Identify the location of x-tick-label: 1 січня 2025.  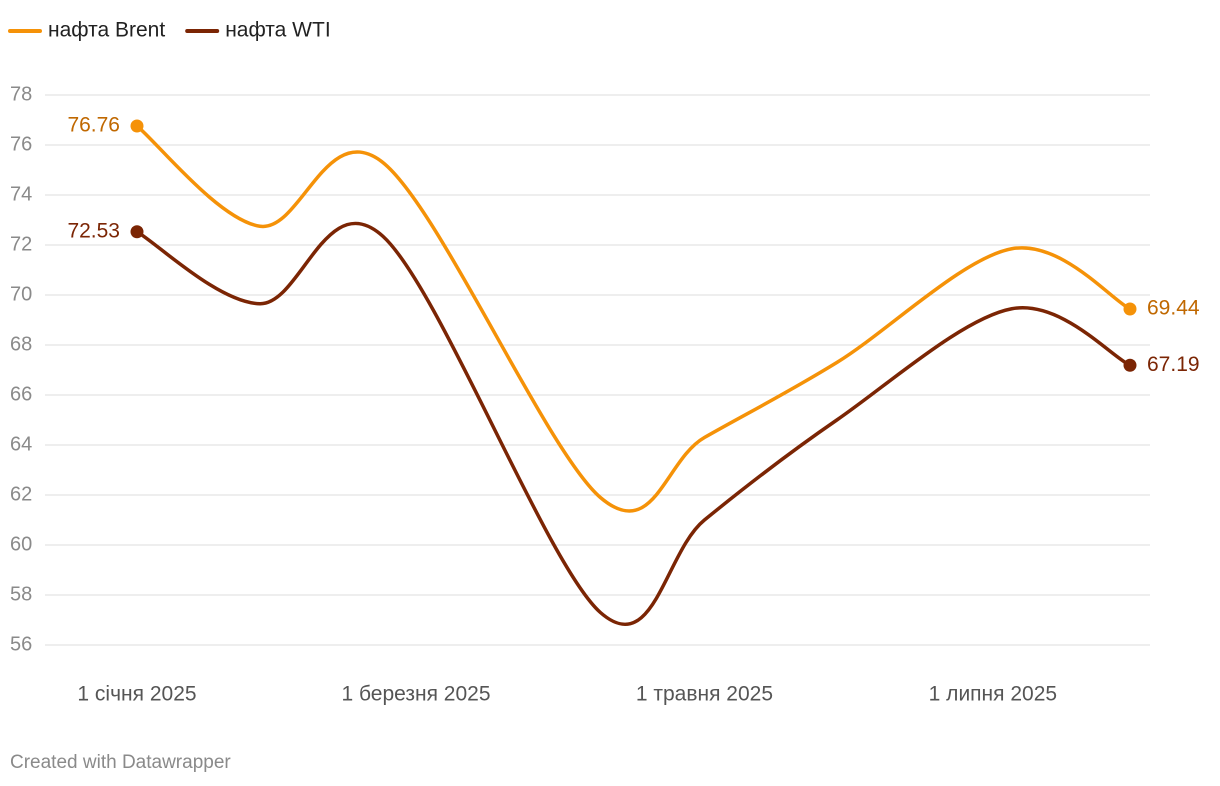
(136, 694).